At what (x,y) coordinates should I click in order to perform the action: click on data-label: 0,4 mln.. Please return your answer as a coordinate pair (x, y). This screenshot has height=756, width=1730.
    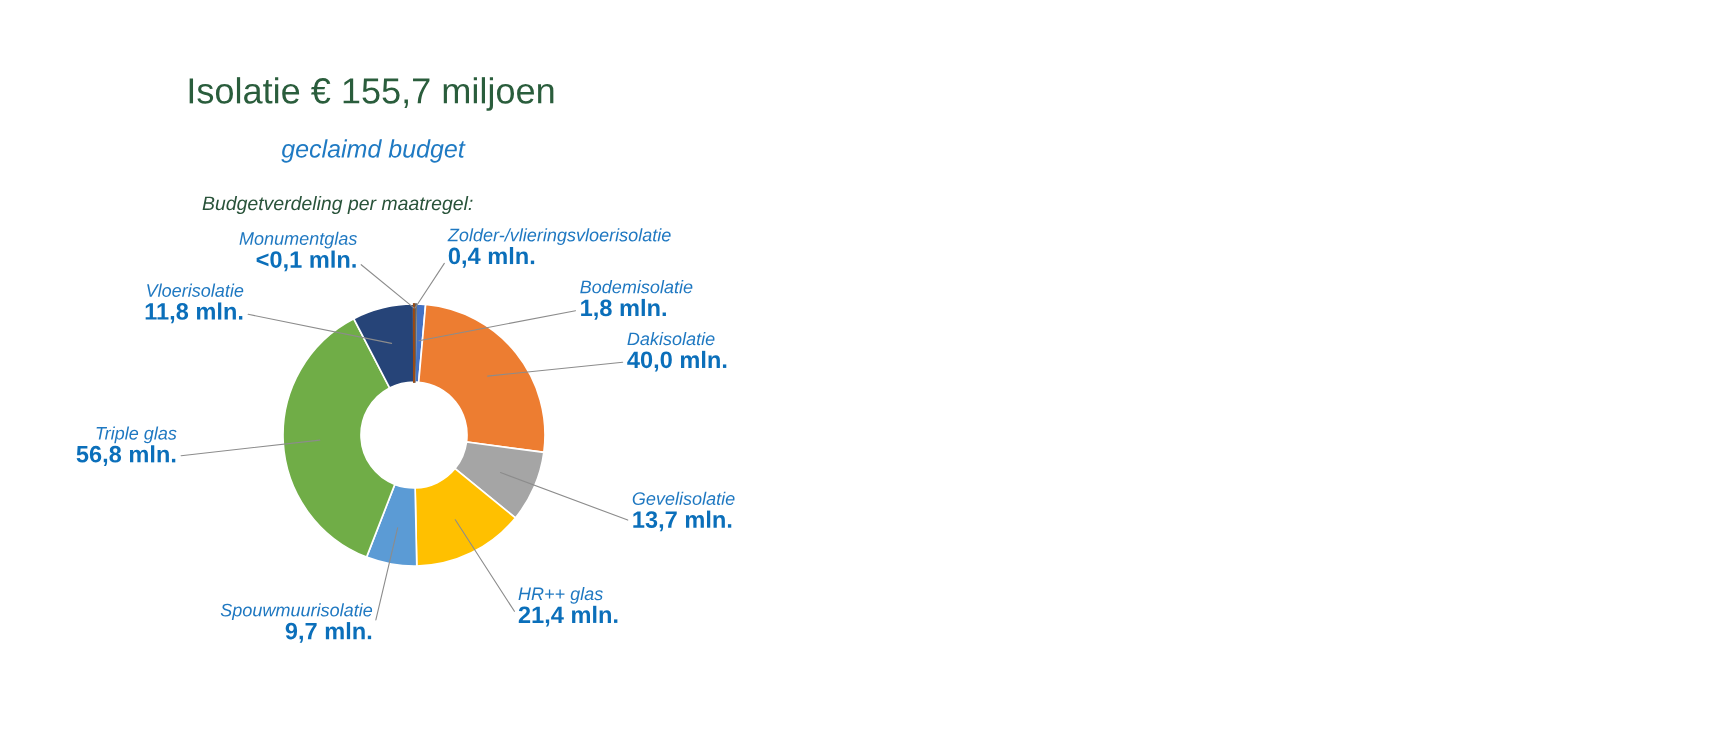
    Looking at the image, I should click on (491, 257).